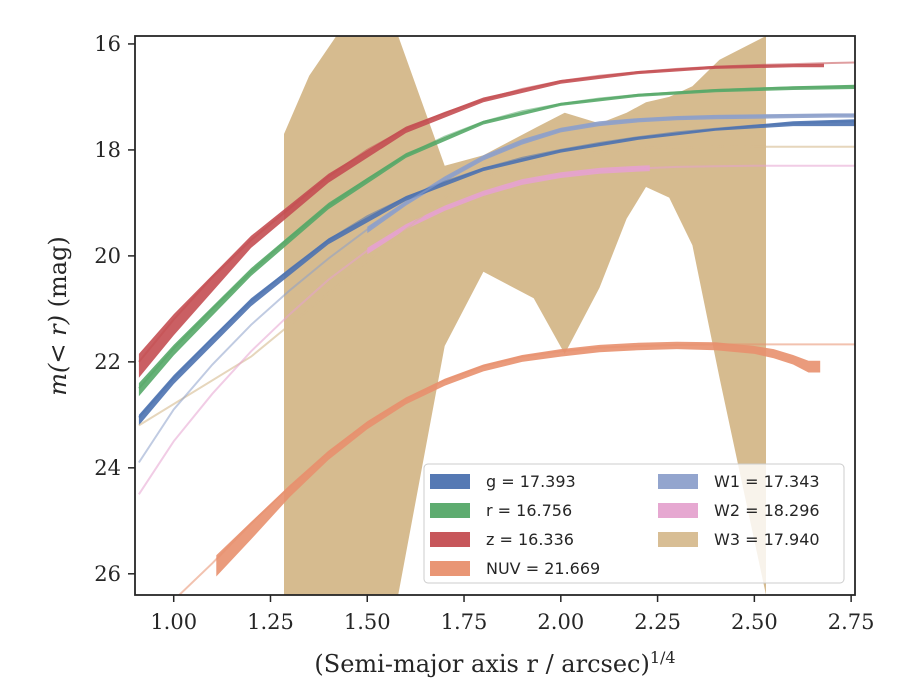 This screenshot has width=900, height=700. I want to click on legend-swatch-r, so click(450, 510).